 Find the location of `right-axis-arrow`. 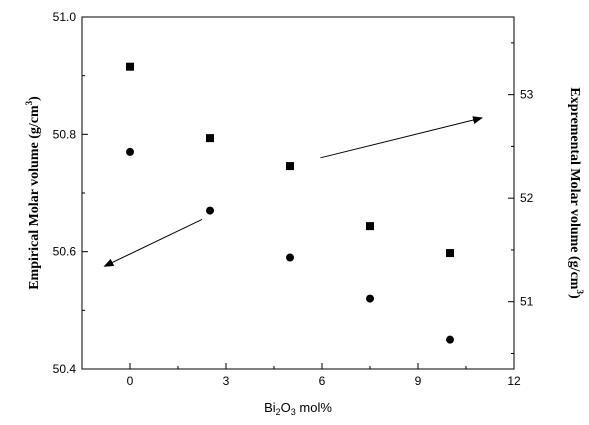

right-axis-arrow is located at coordinates (401, 137).